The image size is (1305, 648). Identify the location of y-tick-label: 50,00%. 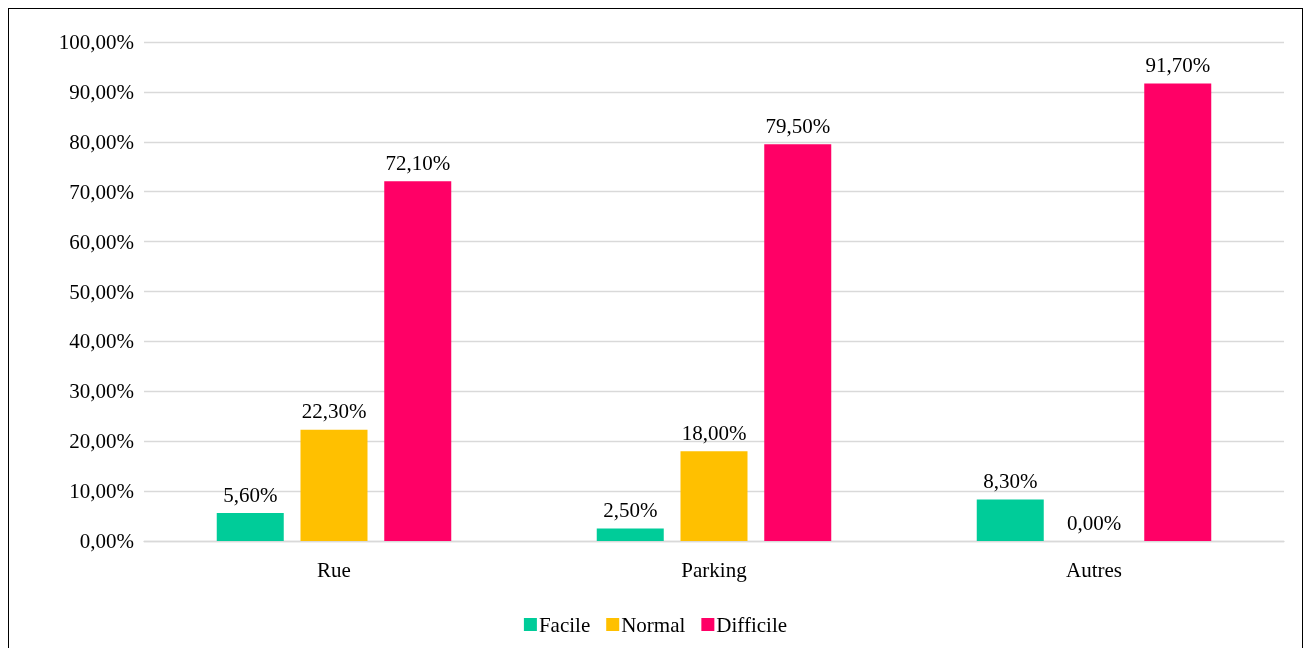
(101, 291).